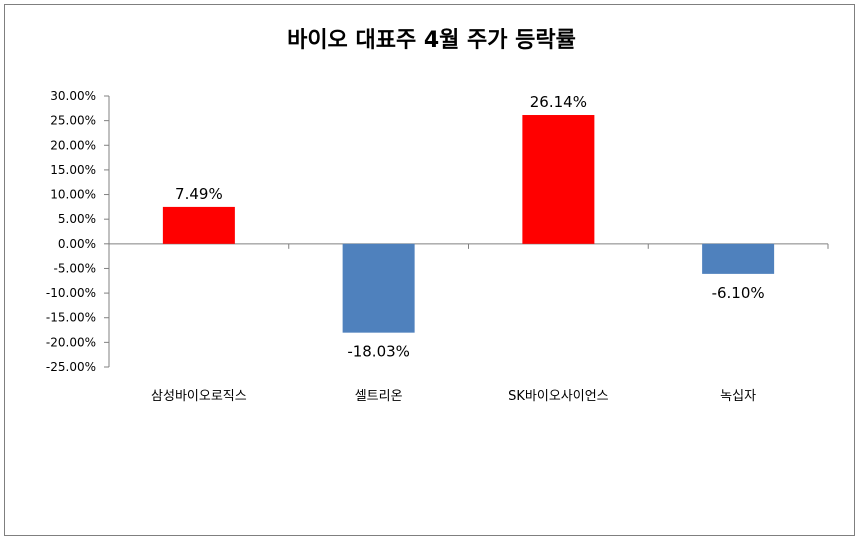 The width and height of the screenshot is (863, 544). Describe the element at coordinates (73, 121) in the screenshot. I see `y-tick-label: 25.00%` at that location.